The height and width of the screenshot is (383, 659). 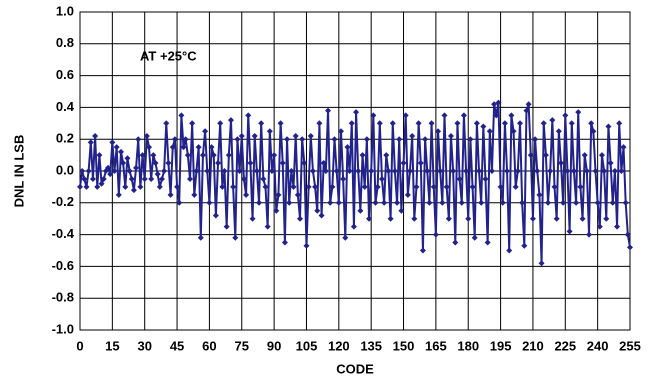 What do you see at coordinates (63, 328) in the screenshot?
I see `y-tick-label: -1.0` at bounding box center [63, 328].